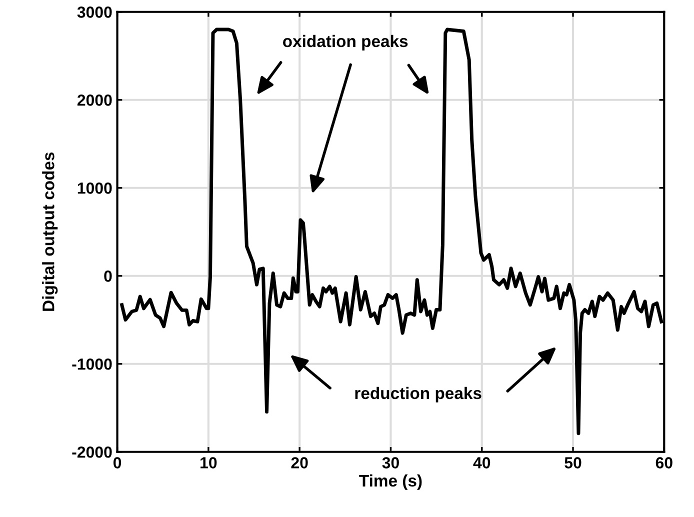 Image resolution: width=694 pixels, height=517 pixels. What do you see at coordinates (573, 462) in the screenshot?
I see `x-tick-label: 50` at bounding box center [573, 462].